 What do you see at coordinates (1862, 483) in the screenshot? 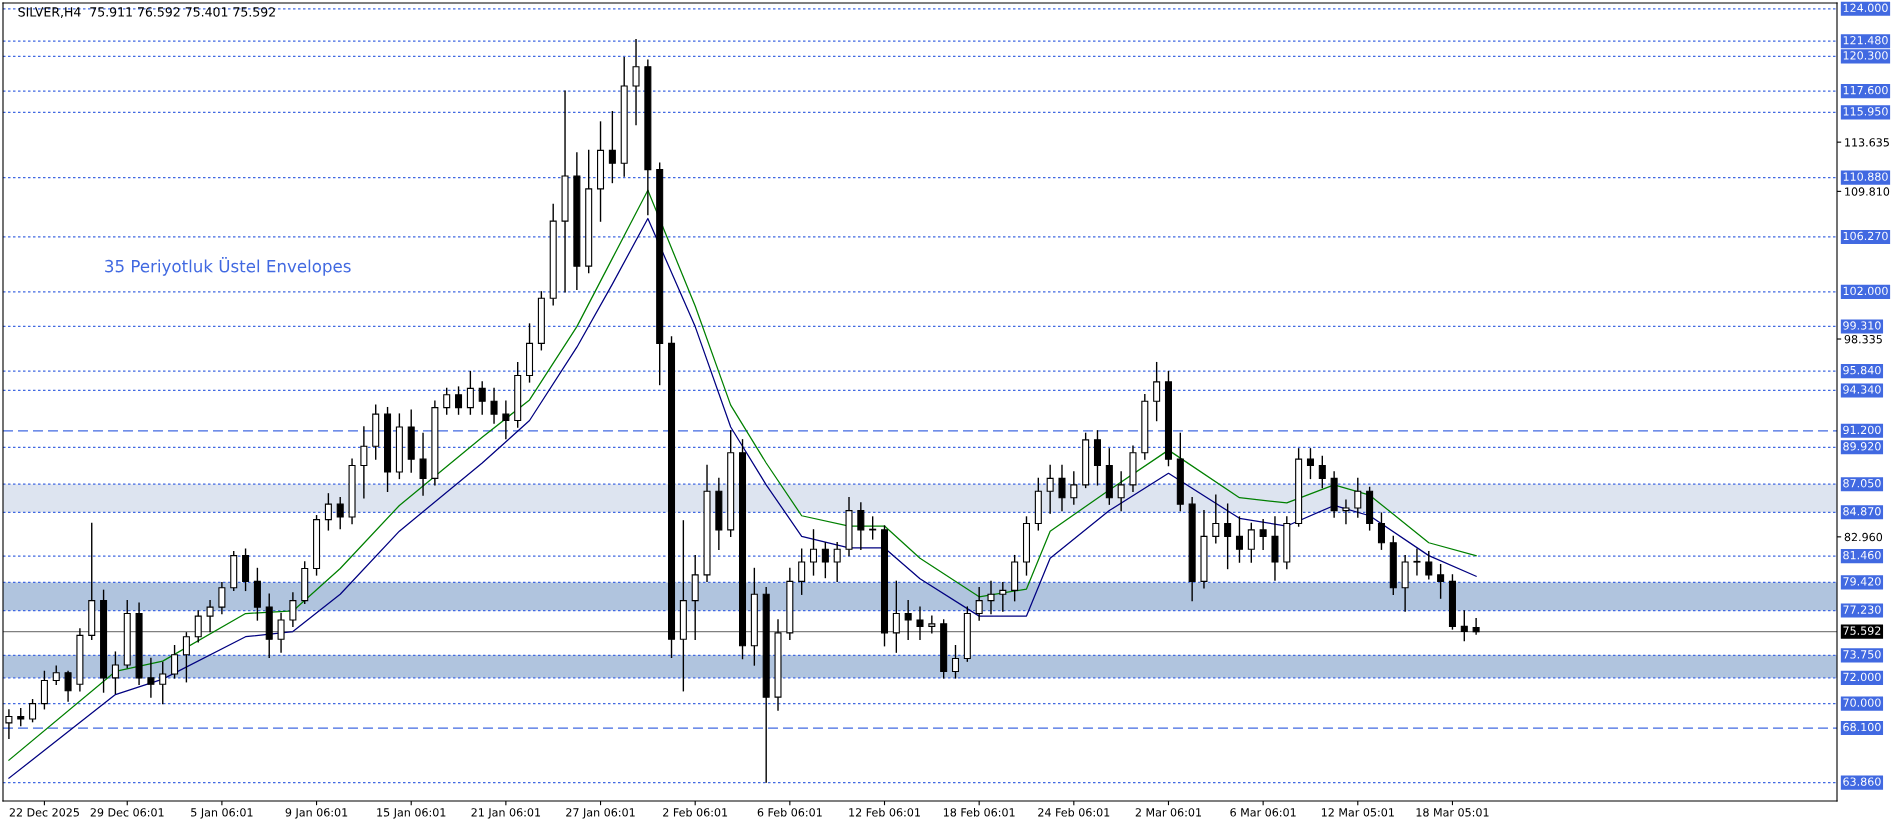
I see `ref-line-label: 87.050` at bounding box center [1862, 483].